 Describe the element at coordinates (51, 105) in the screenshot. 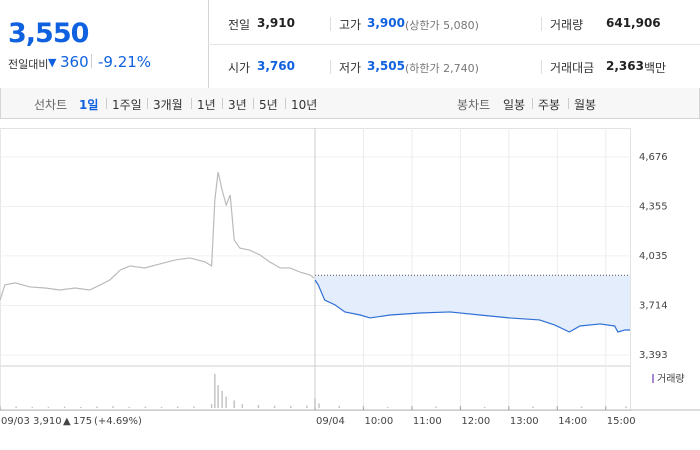

I see `tab-label: 선차트` at that location.